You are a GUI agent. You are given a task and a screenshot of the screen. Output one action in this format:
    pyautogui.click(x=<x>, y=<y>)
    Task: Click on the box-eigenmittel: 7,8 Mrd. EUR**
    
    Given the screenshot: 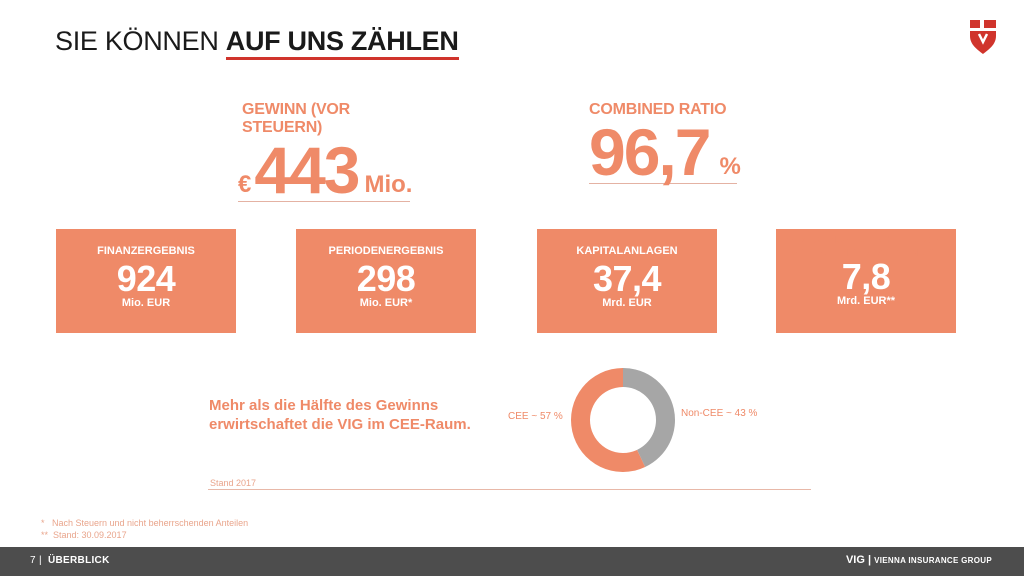 What is the action you would take?
    pyautogui.click(x=866, y=281)
    